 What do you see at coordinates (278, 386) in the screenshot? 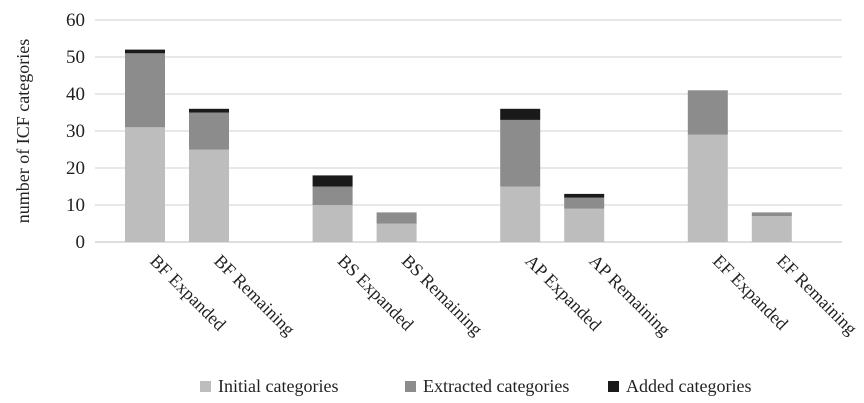
I see `legend-label: Initial categories` at bounding box center [278, 386].